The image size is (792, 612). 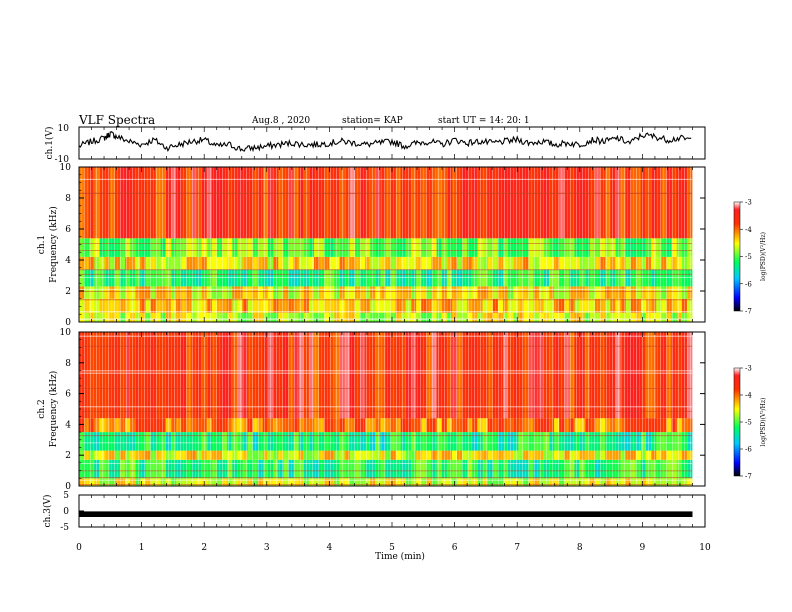 What do you see at coordinates (280, 121) in the screenshot?
I see `date-label: Aug.8 , 2020` at bounding box center [280, 121].